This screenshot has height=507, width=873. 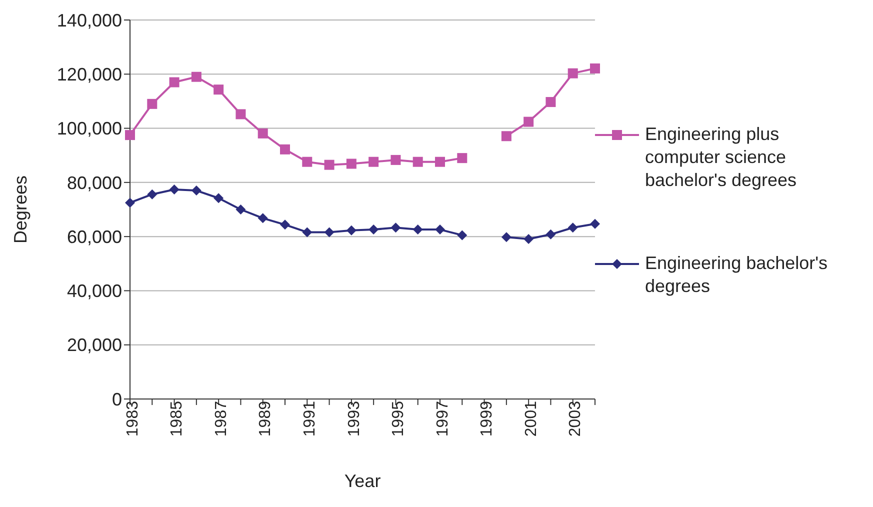 I want to click on x-tick-label: 1997, so click(x=443, y=418).